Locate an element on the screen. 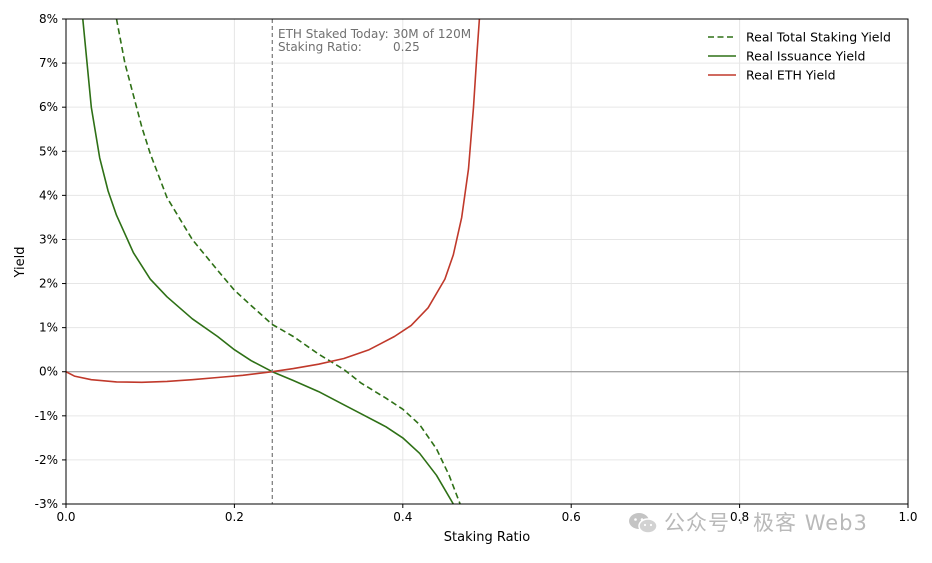  annotation-ratio-value: 0.25 is located at coordinates (406, 47).